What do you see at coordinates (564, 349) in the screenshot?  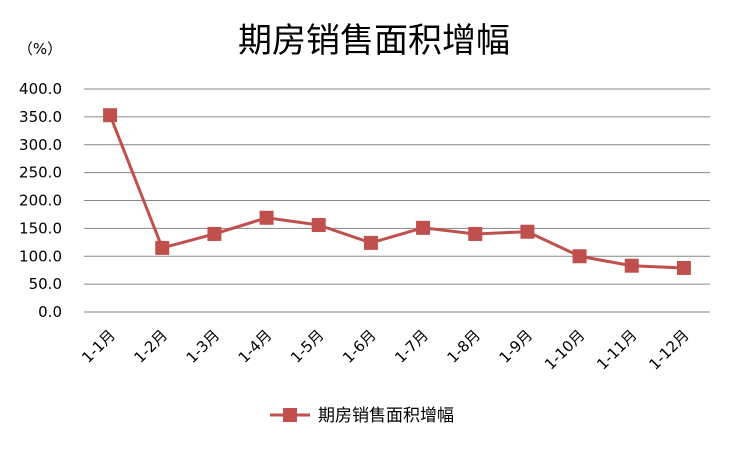 I see `x-tick-label: 1-10月` at bounding box center [564, 349].